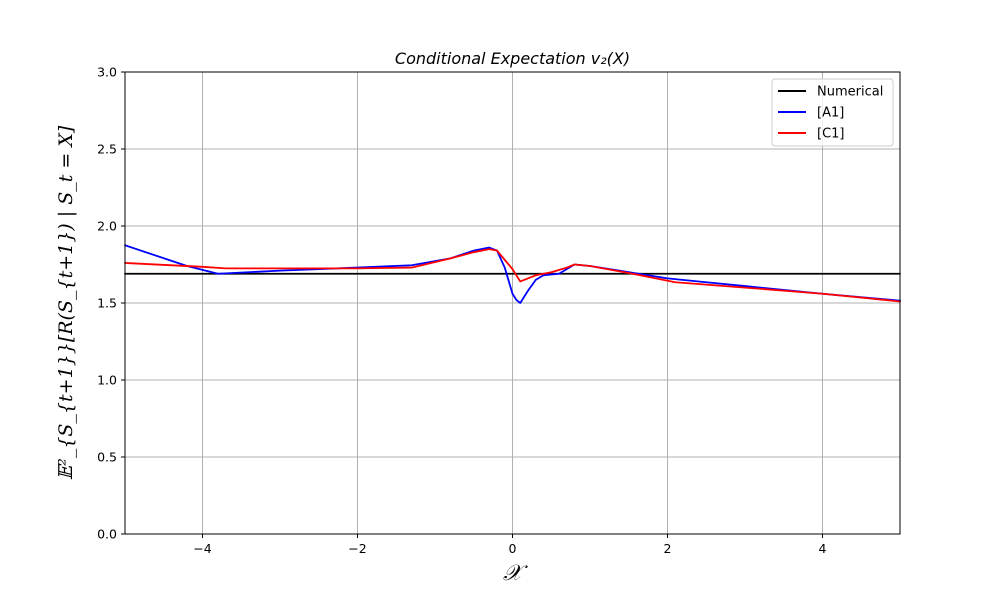 The height and width of the screenshot is (600, 1000). I want to click on y-tick-label: 3.0, so click(107, 72).